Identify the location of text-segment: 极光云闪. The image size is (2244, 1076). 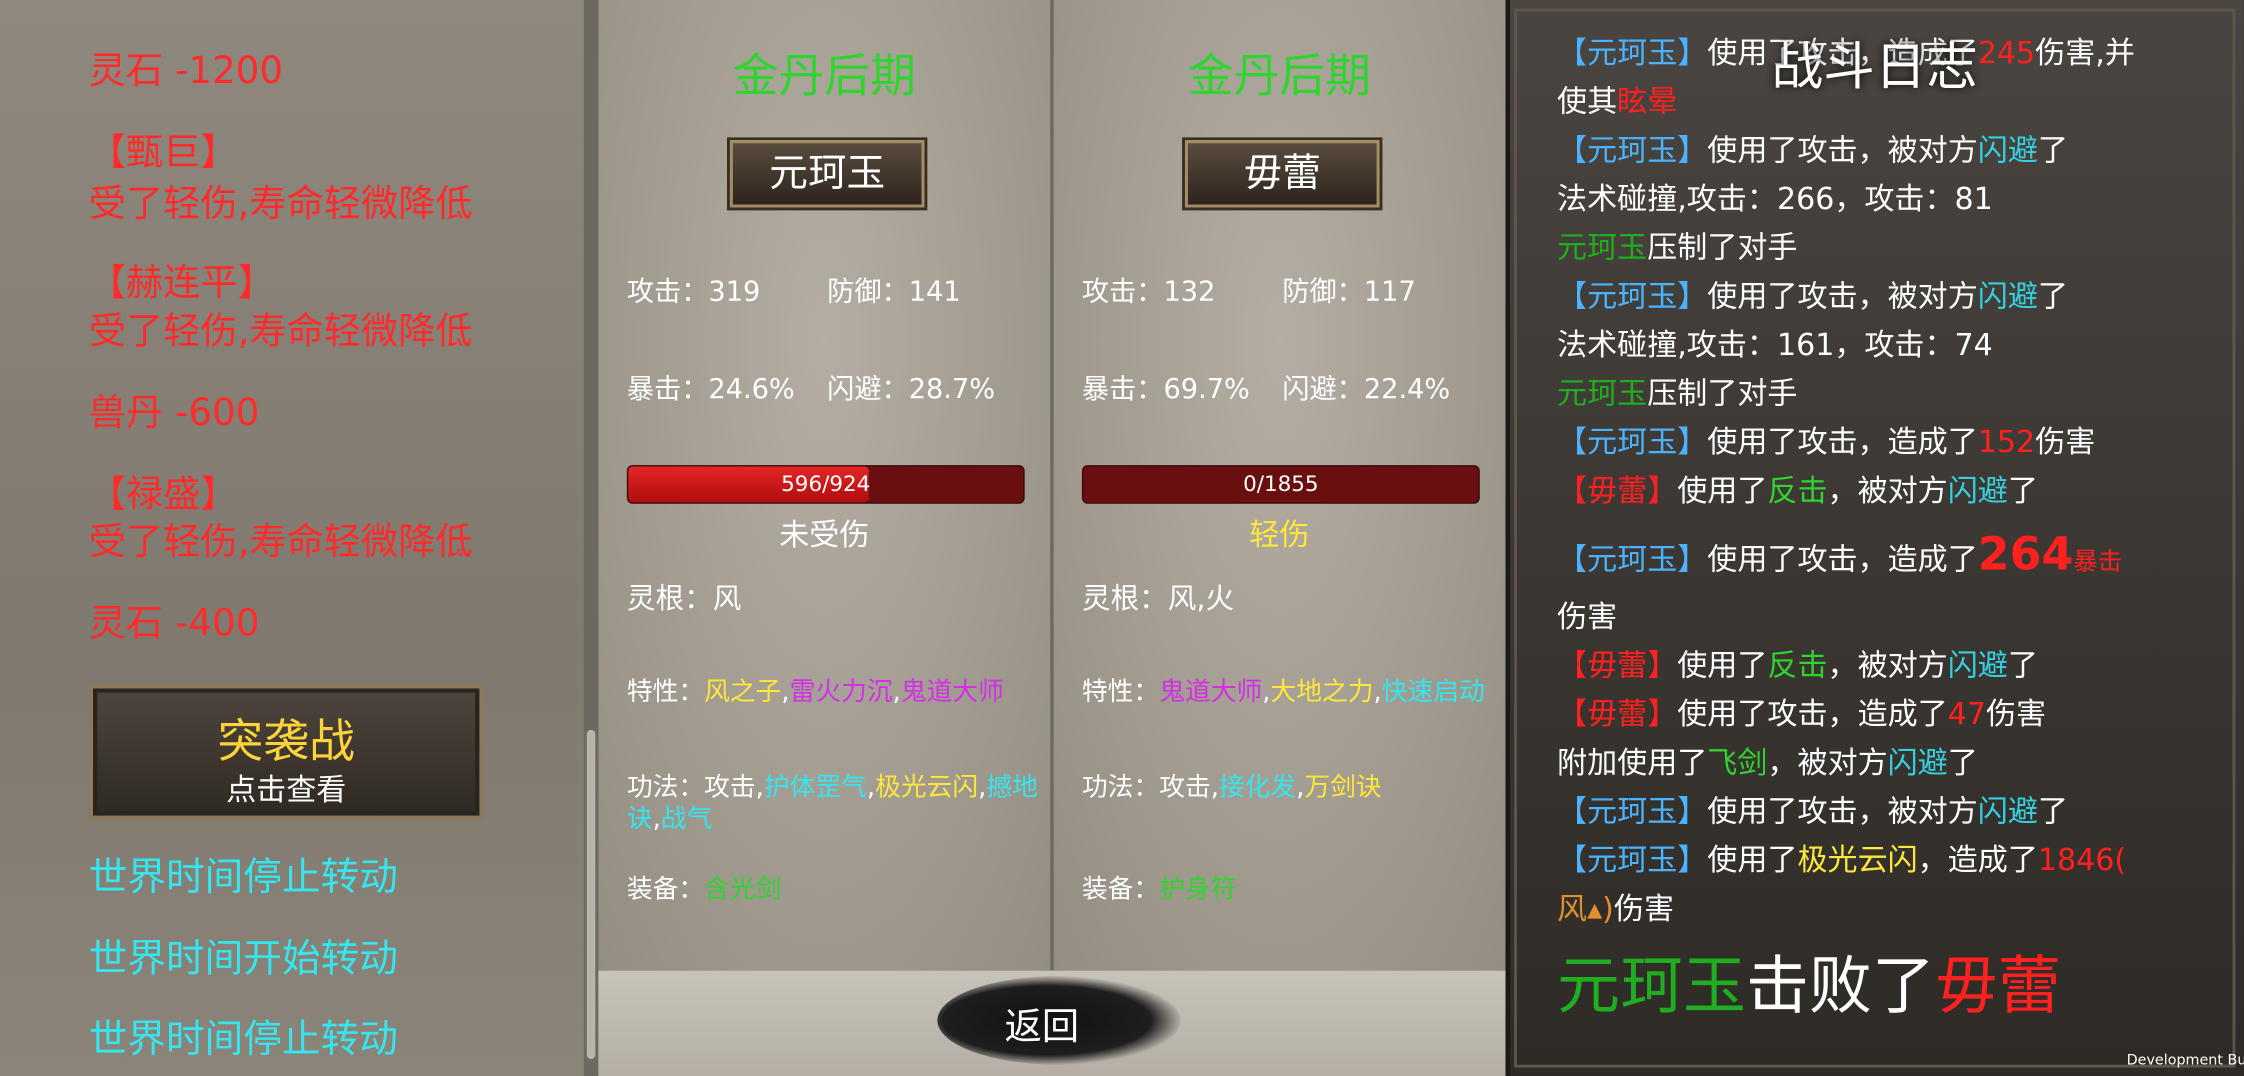
(1857, 860).